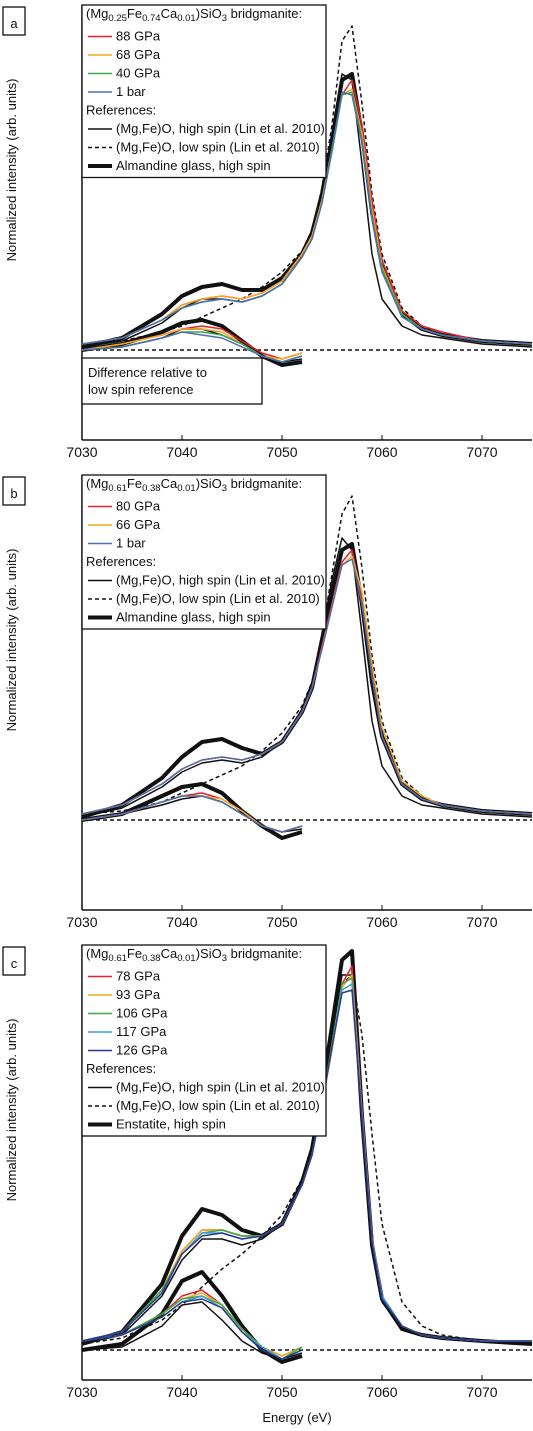 The height and width of the screenshot is (1431, 533). What do you see at coordinates (138, 994) in the screenshot?
I see `legend-label: 93 GPa` at bounding box center [138, 994].